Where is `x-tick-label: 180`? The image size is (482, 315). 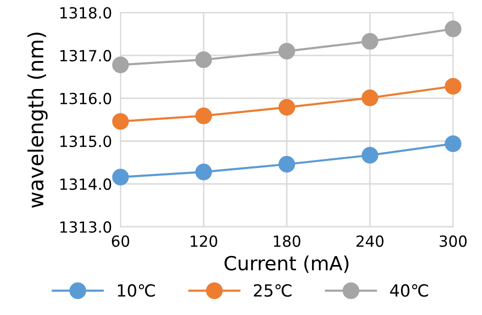 x-tick-label: 180 is located at coordinates (287, 241).